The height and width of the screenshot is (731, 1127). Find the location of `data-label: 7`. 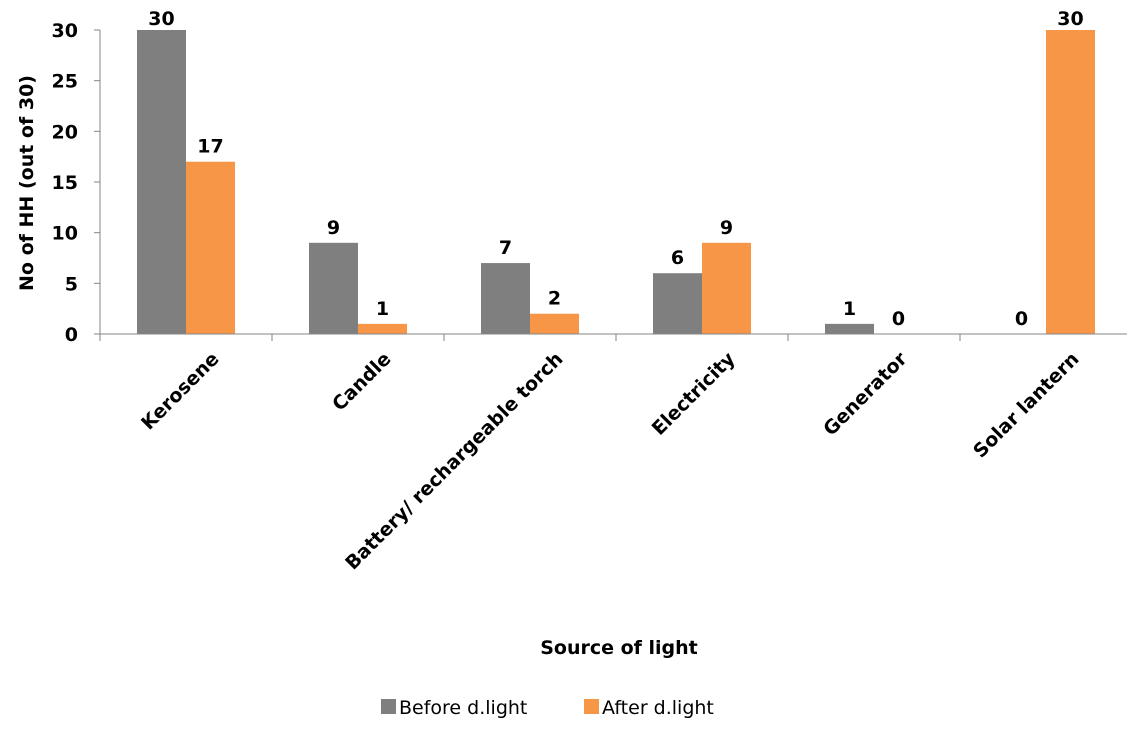

data-label: 7 is located at coordinates (505, 248).